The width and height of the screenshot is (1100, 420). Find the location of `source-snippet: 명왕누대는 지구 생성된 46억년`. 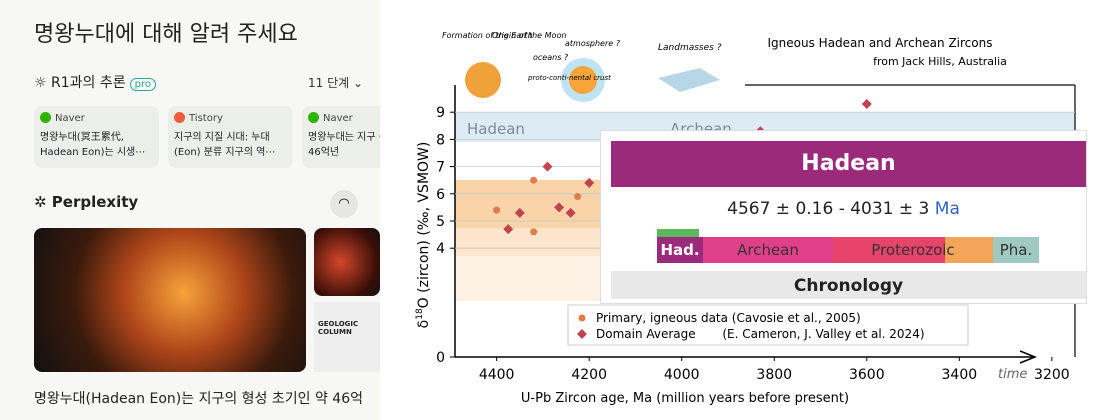

source-snippet: 명왕누대는 지구 생성된 46억년 is located at coordinates (344, 145).